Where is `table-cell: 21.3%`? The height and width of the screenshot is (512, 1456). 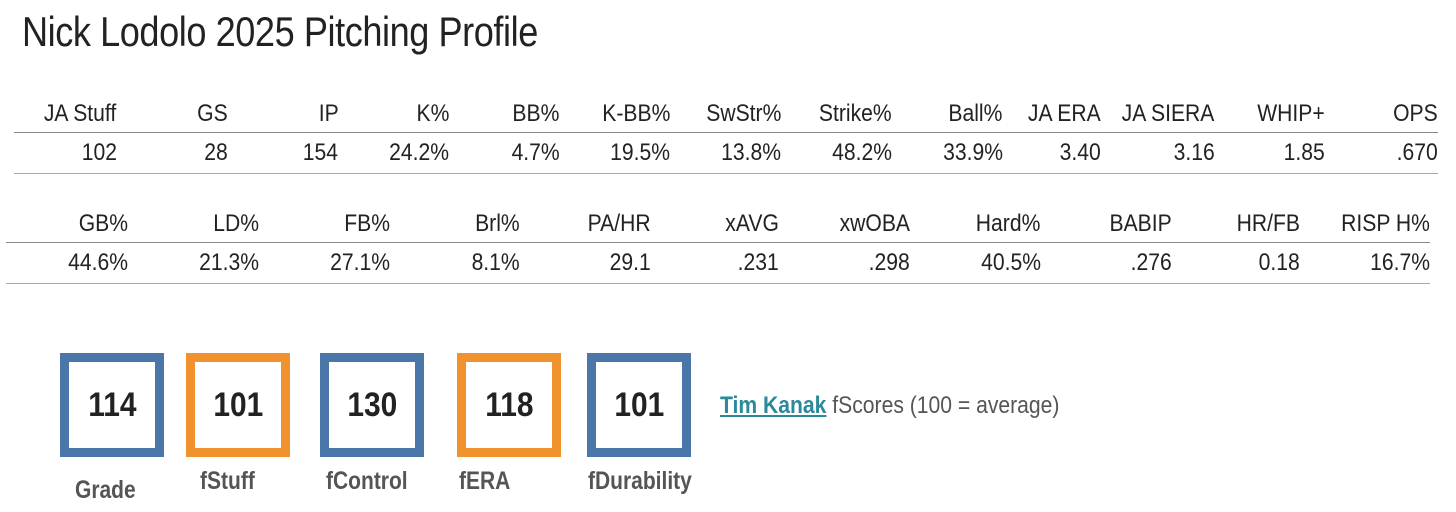 table-cell: 21.3% is located at coordinates (194, 263).